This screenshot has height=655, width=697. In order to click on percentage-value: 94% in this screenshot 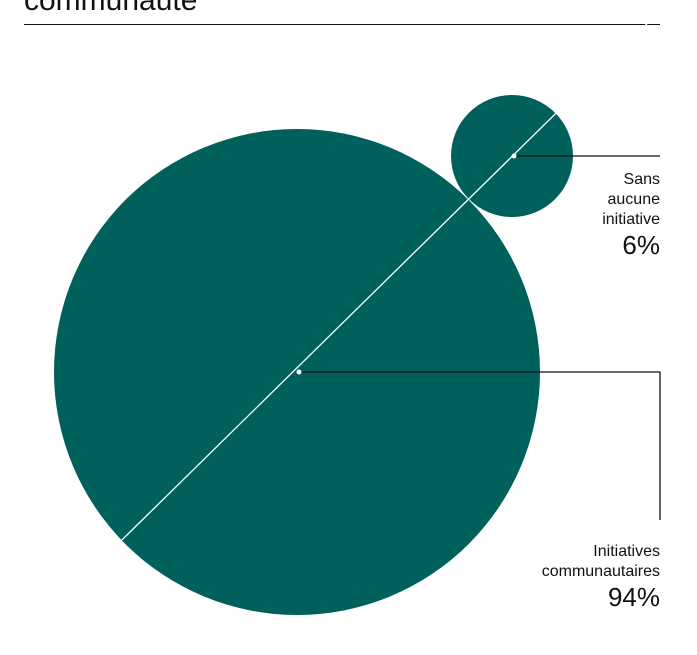, I will do `click(633, 597)`.